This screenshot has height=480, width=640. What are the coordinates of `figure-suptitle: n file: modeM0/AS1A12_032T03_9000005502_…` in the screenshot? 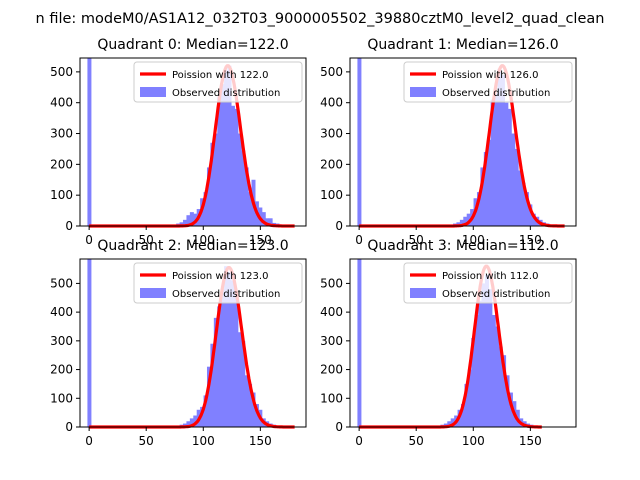 It's located at (320, 19).